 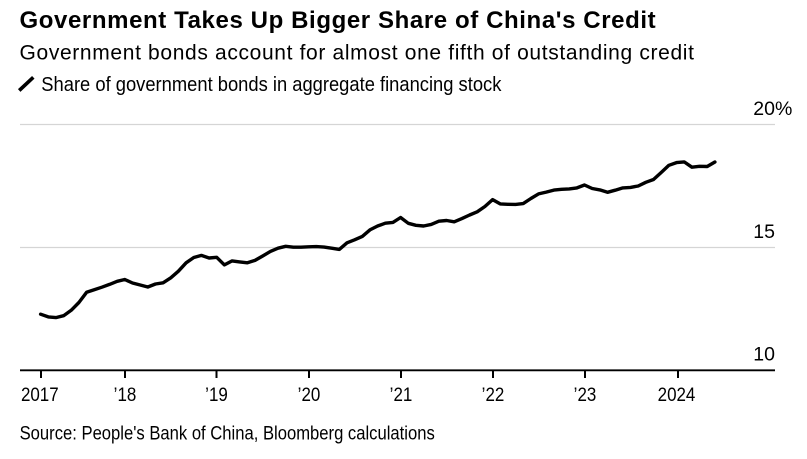 I want to click on svg-text: ’22, so click(x=493, y=394).